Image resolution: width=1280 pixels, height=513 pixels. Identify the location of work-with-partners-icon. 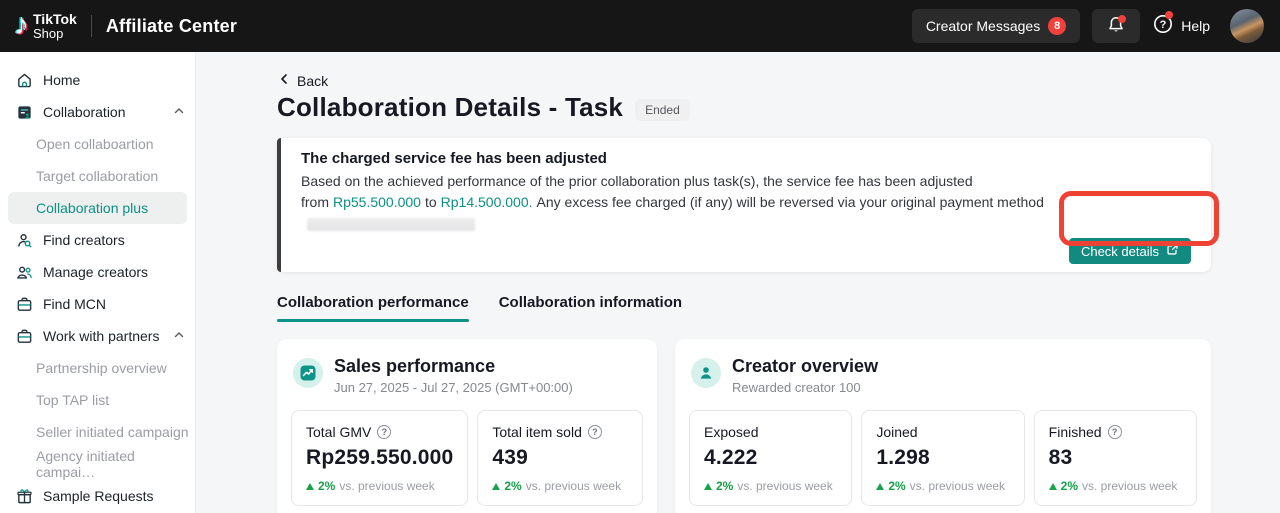
(24, 336).